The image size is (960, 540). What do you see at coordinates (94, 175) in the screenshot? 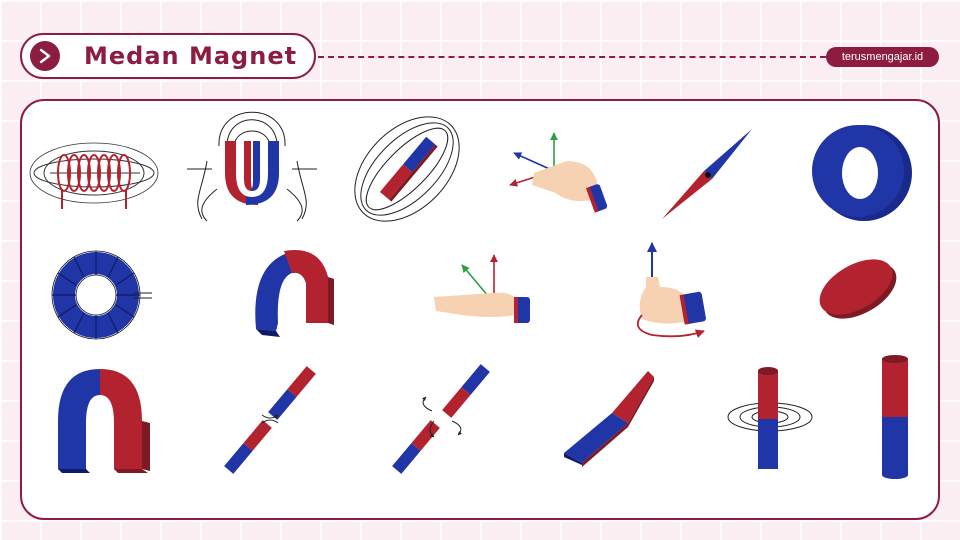
I see `solenoid-field-icon` at bounding box center [94, 175].